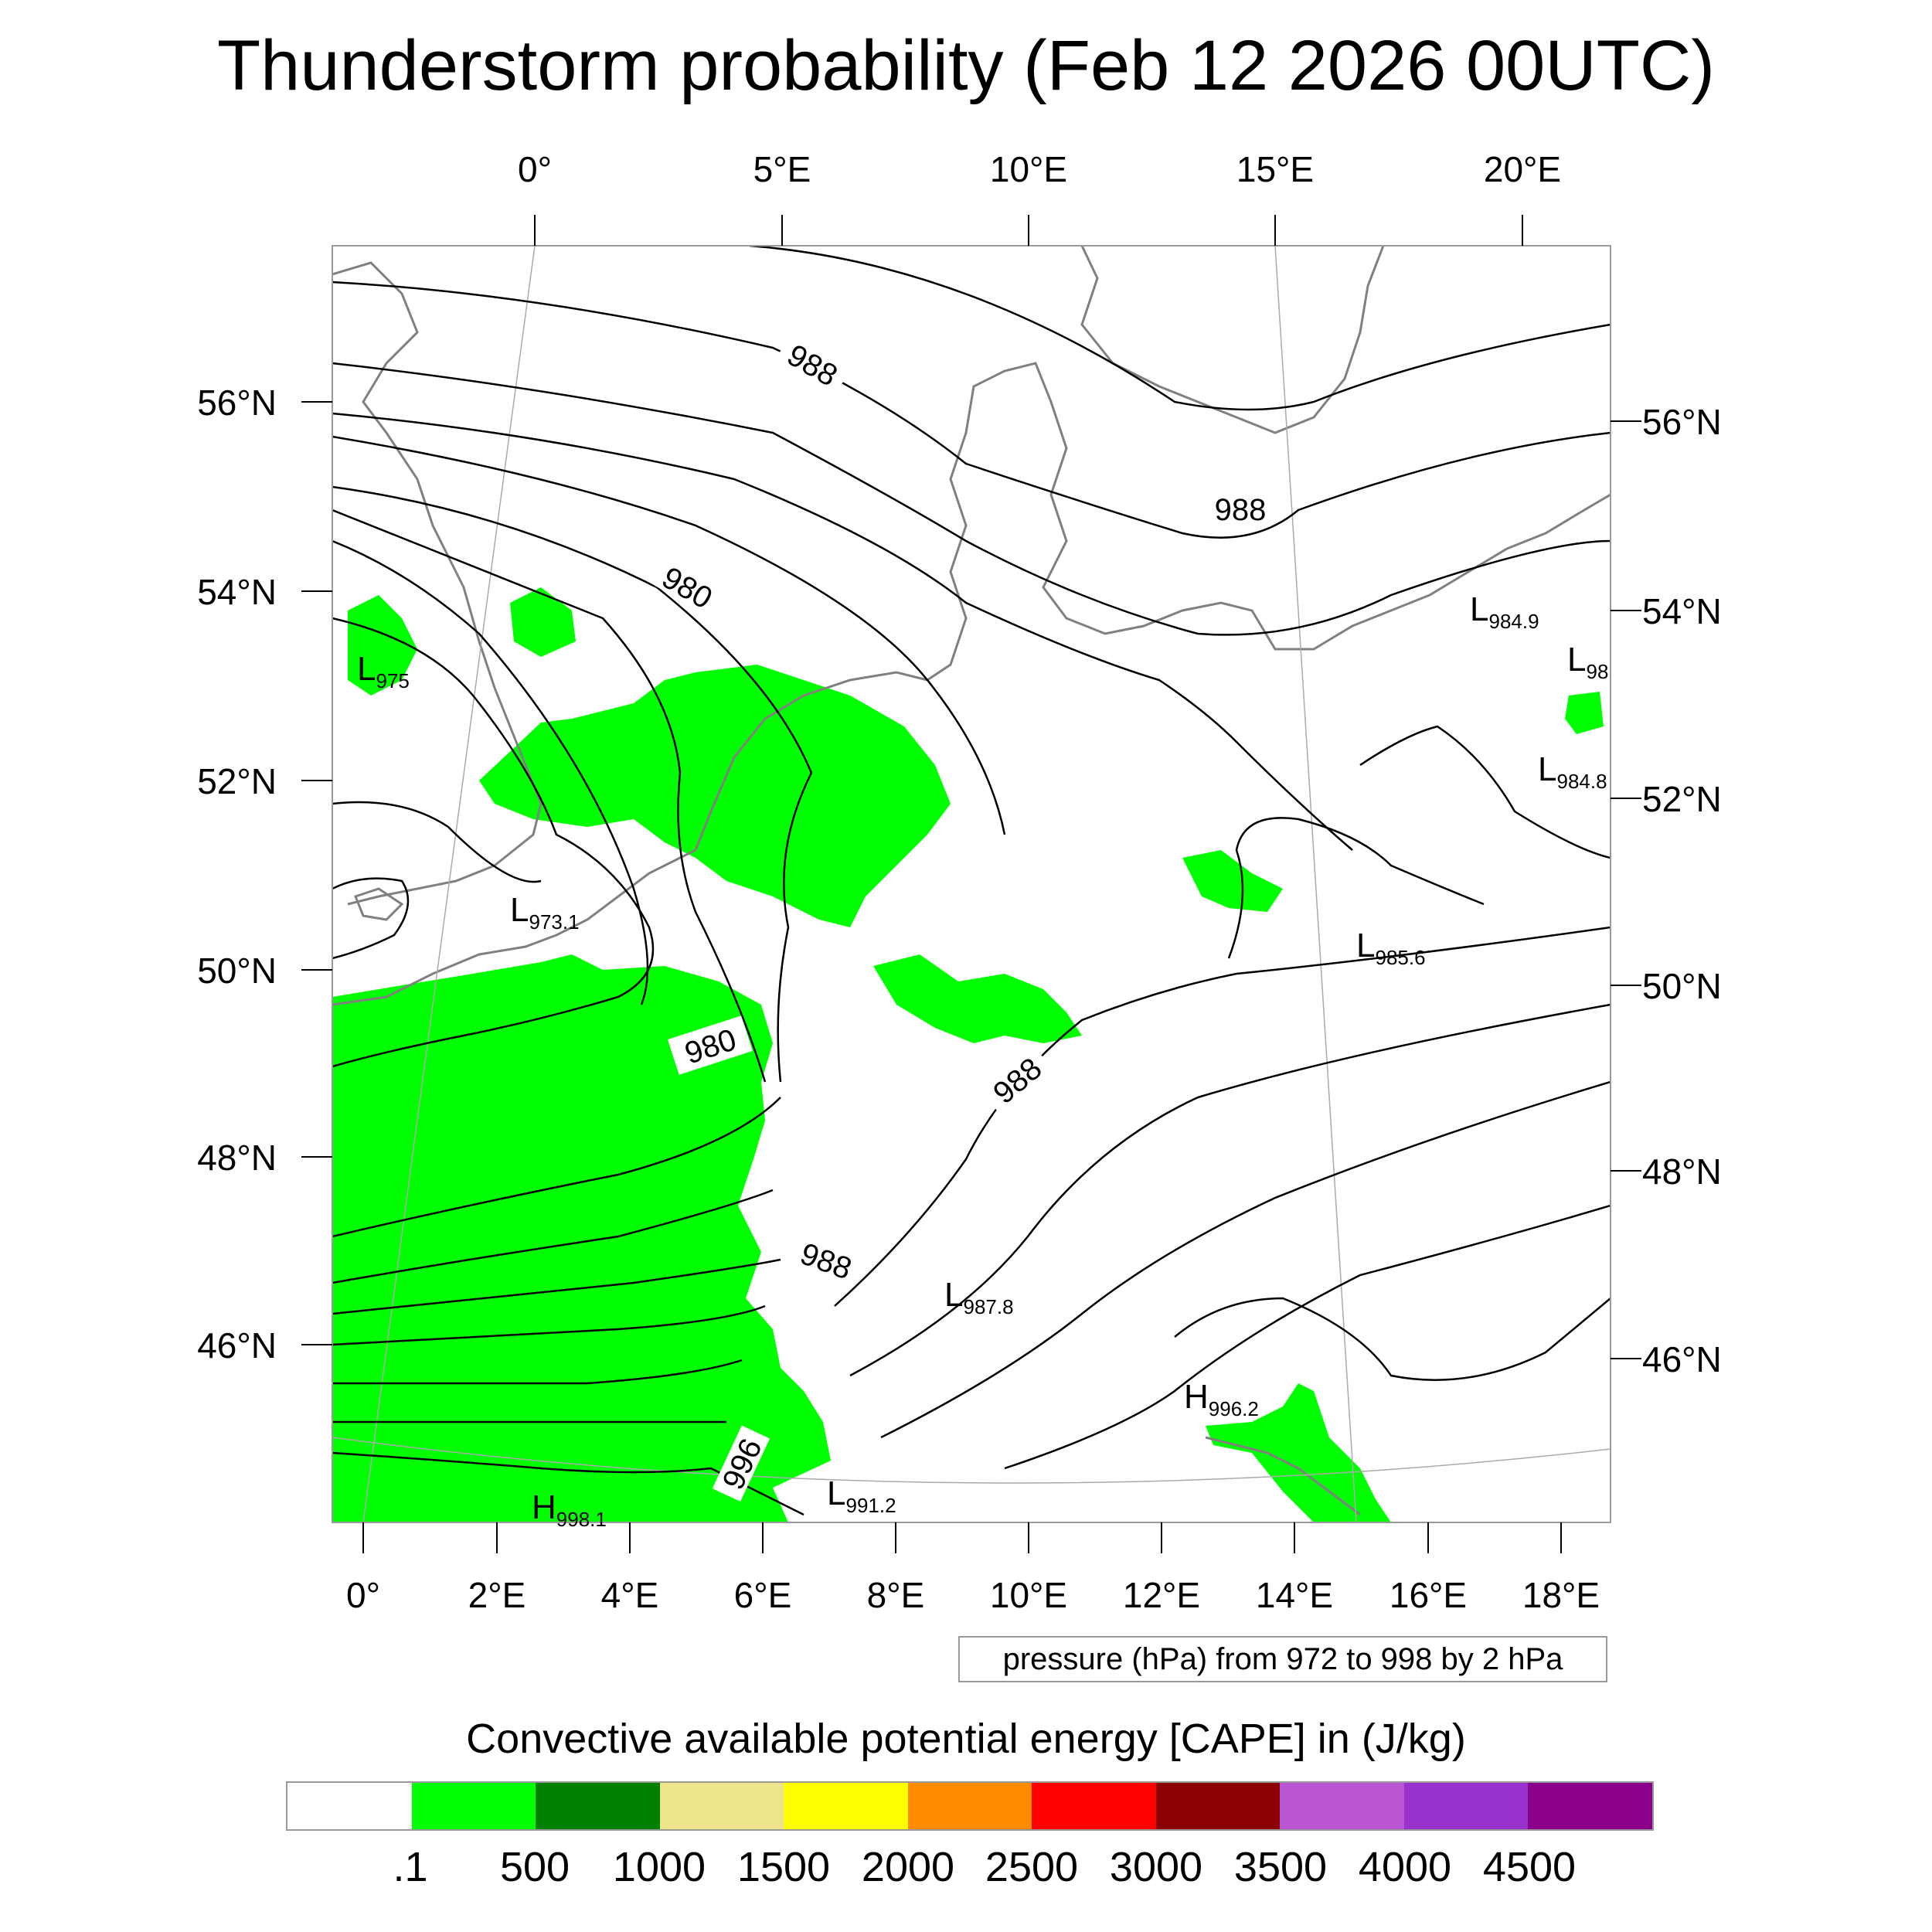 This screenshot has height=1932, width=1932. What do you see at coordinates (363, 1595) in the screenshot?
I see `bottom-lon-label: 0°` at bounding box center [363, 1595].